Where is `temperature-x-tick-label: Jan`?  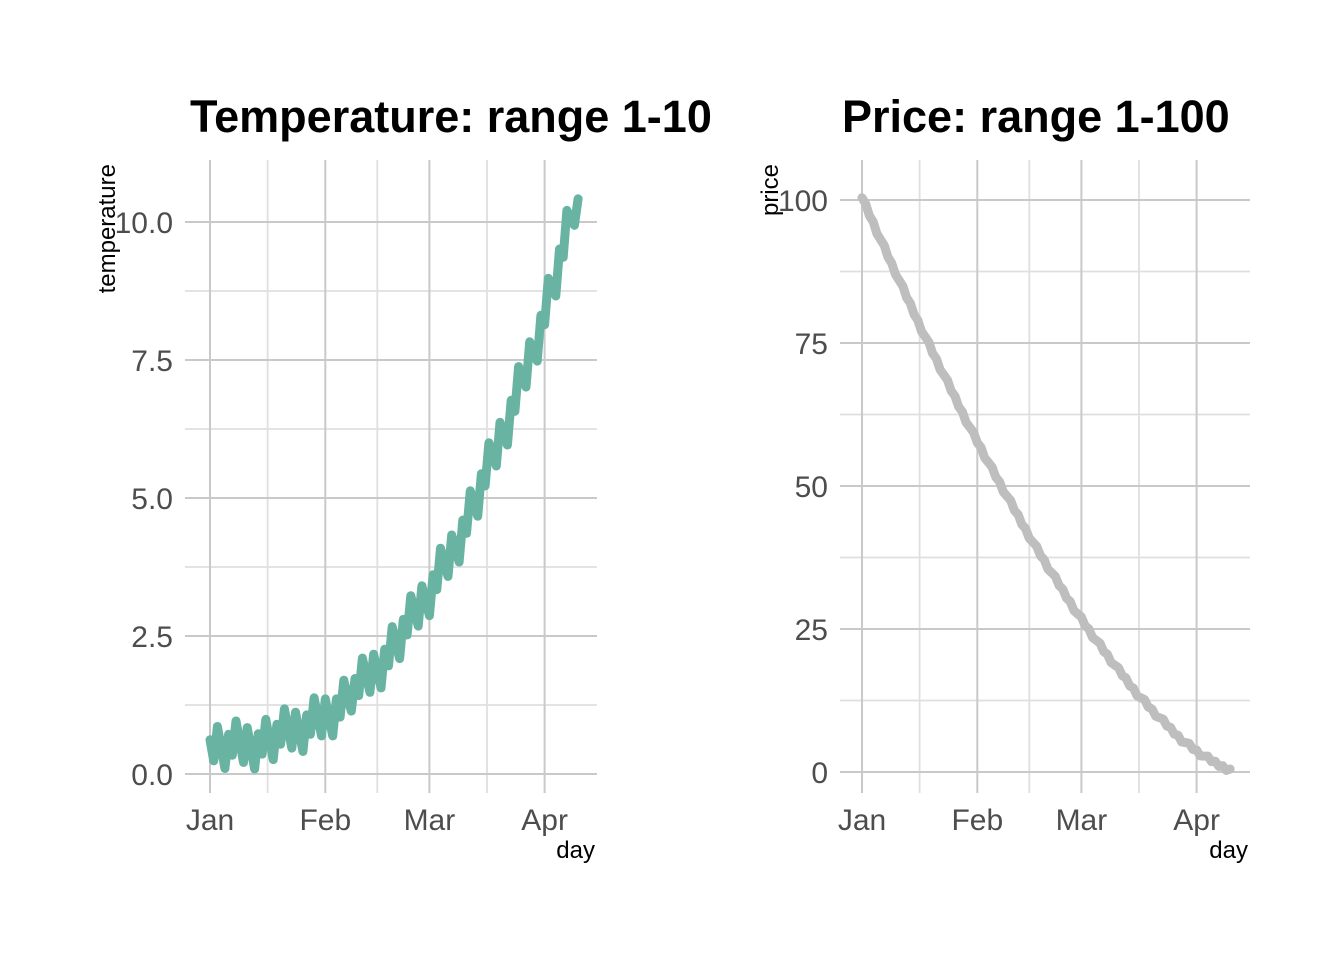 temperature-x-tick-label: Jan is located at coordinates (210, 820).